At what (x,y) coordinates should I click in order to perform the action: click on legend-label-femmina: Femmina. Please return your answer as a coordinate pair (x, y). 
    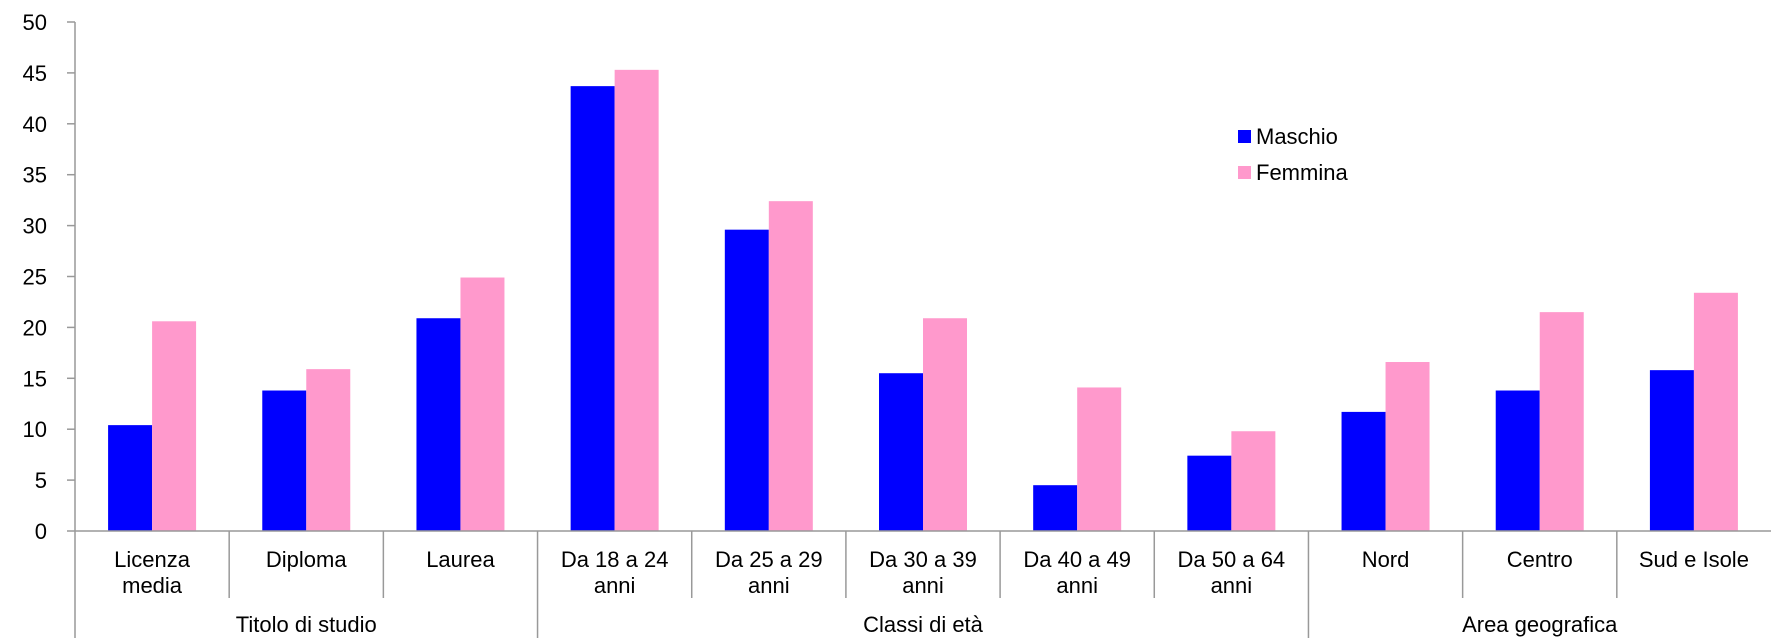
    Looking at the image, I should click on (1302, 172).